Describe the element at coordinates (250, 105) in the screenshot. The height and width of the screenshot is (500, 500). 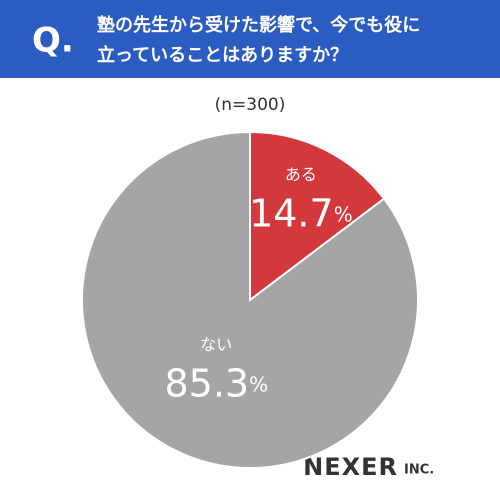
I see `sample-size: (n=300)` at that location.